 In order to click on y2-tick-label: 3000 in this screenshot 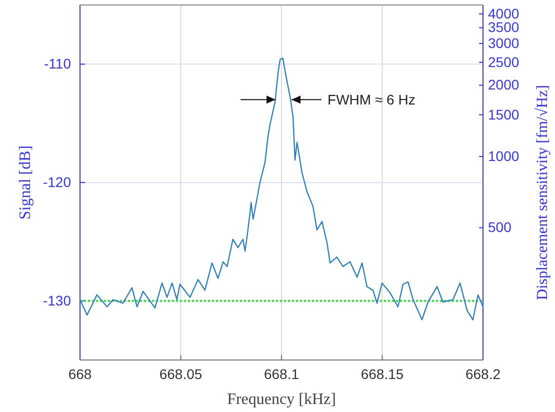, I will do `click(504, 43)`.